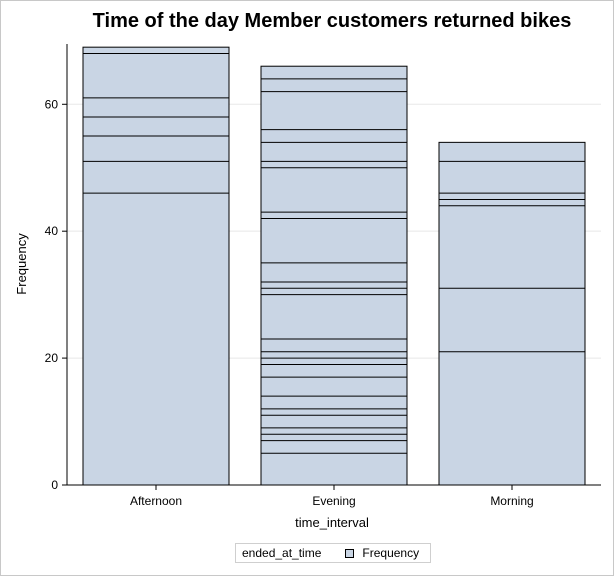 Image resolution: width=614 pixels, height=576 pixels. What do you see at coordinates (52, 104) in the screenshot?
I see `y-tick-label: 60` at bounding box center [52, 104].